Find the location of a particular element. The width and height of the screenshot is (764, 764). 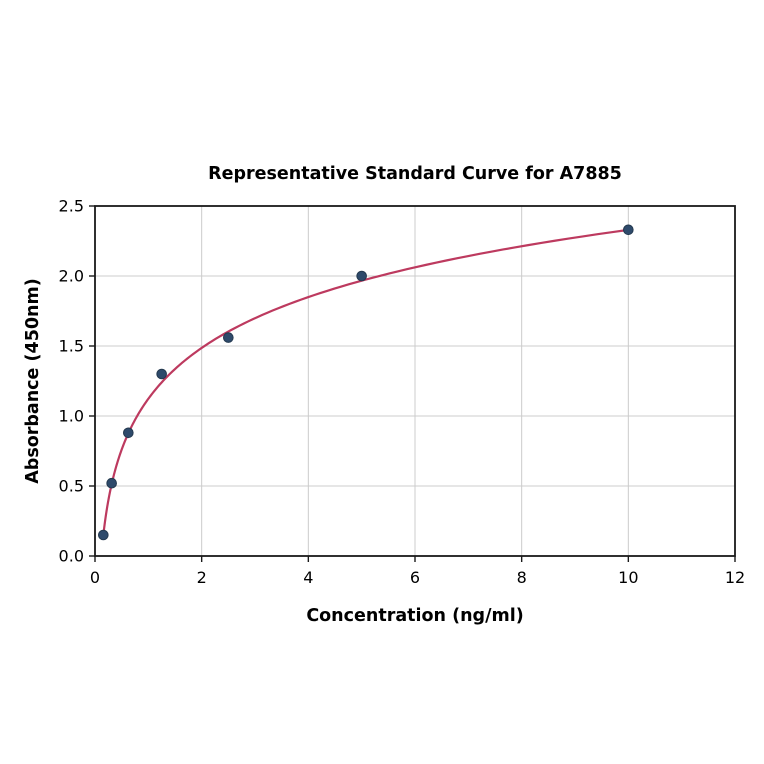

y-tick-label: 1.0 is located at coordinates (71, 416).